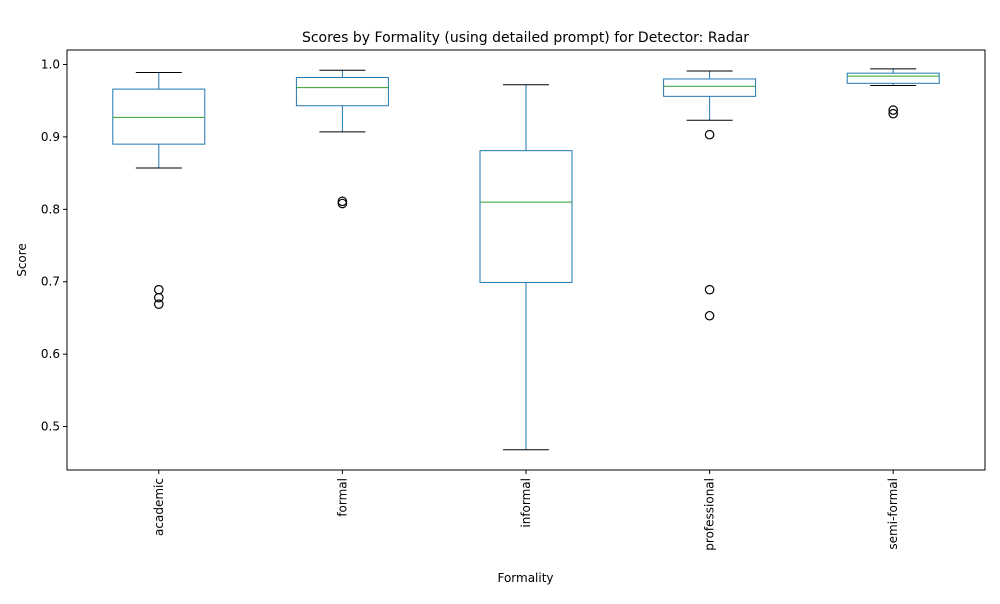 This screenshot has width=1000, height=604. Describe the element at coordinates (710, 87) in the screenshot. I see `box-professional` at that location.